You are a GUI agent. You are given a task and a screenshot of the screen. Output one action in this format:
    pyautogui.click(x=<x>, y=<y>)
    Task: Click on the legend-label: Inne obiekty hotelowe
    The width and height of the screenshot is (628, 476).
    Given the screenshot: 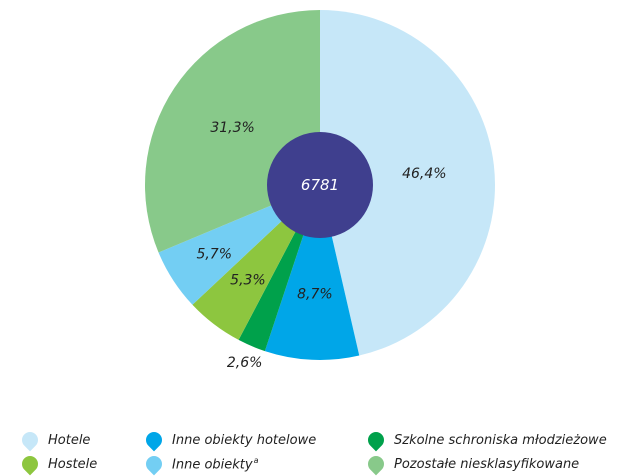 What is the action you would take?
    pyautogui.click(x=244, y=440)
    